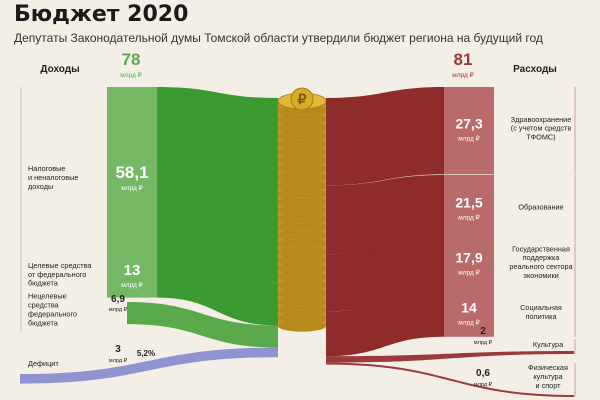 The image size is (600, 400). Describe the element at coordinates (451, 357) in the screenshot. I see `expense-culture-flow` at that location.